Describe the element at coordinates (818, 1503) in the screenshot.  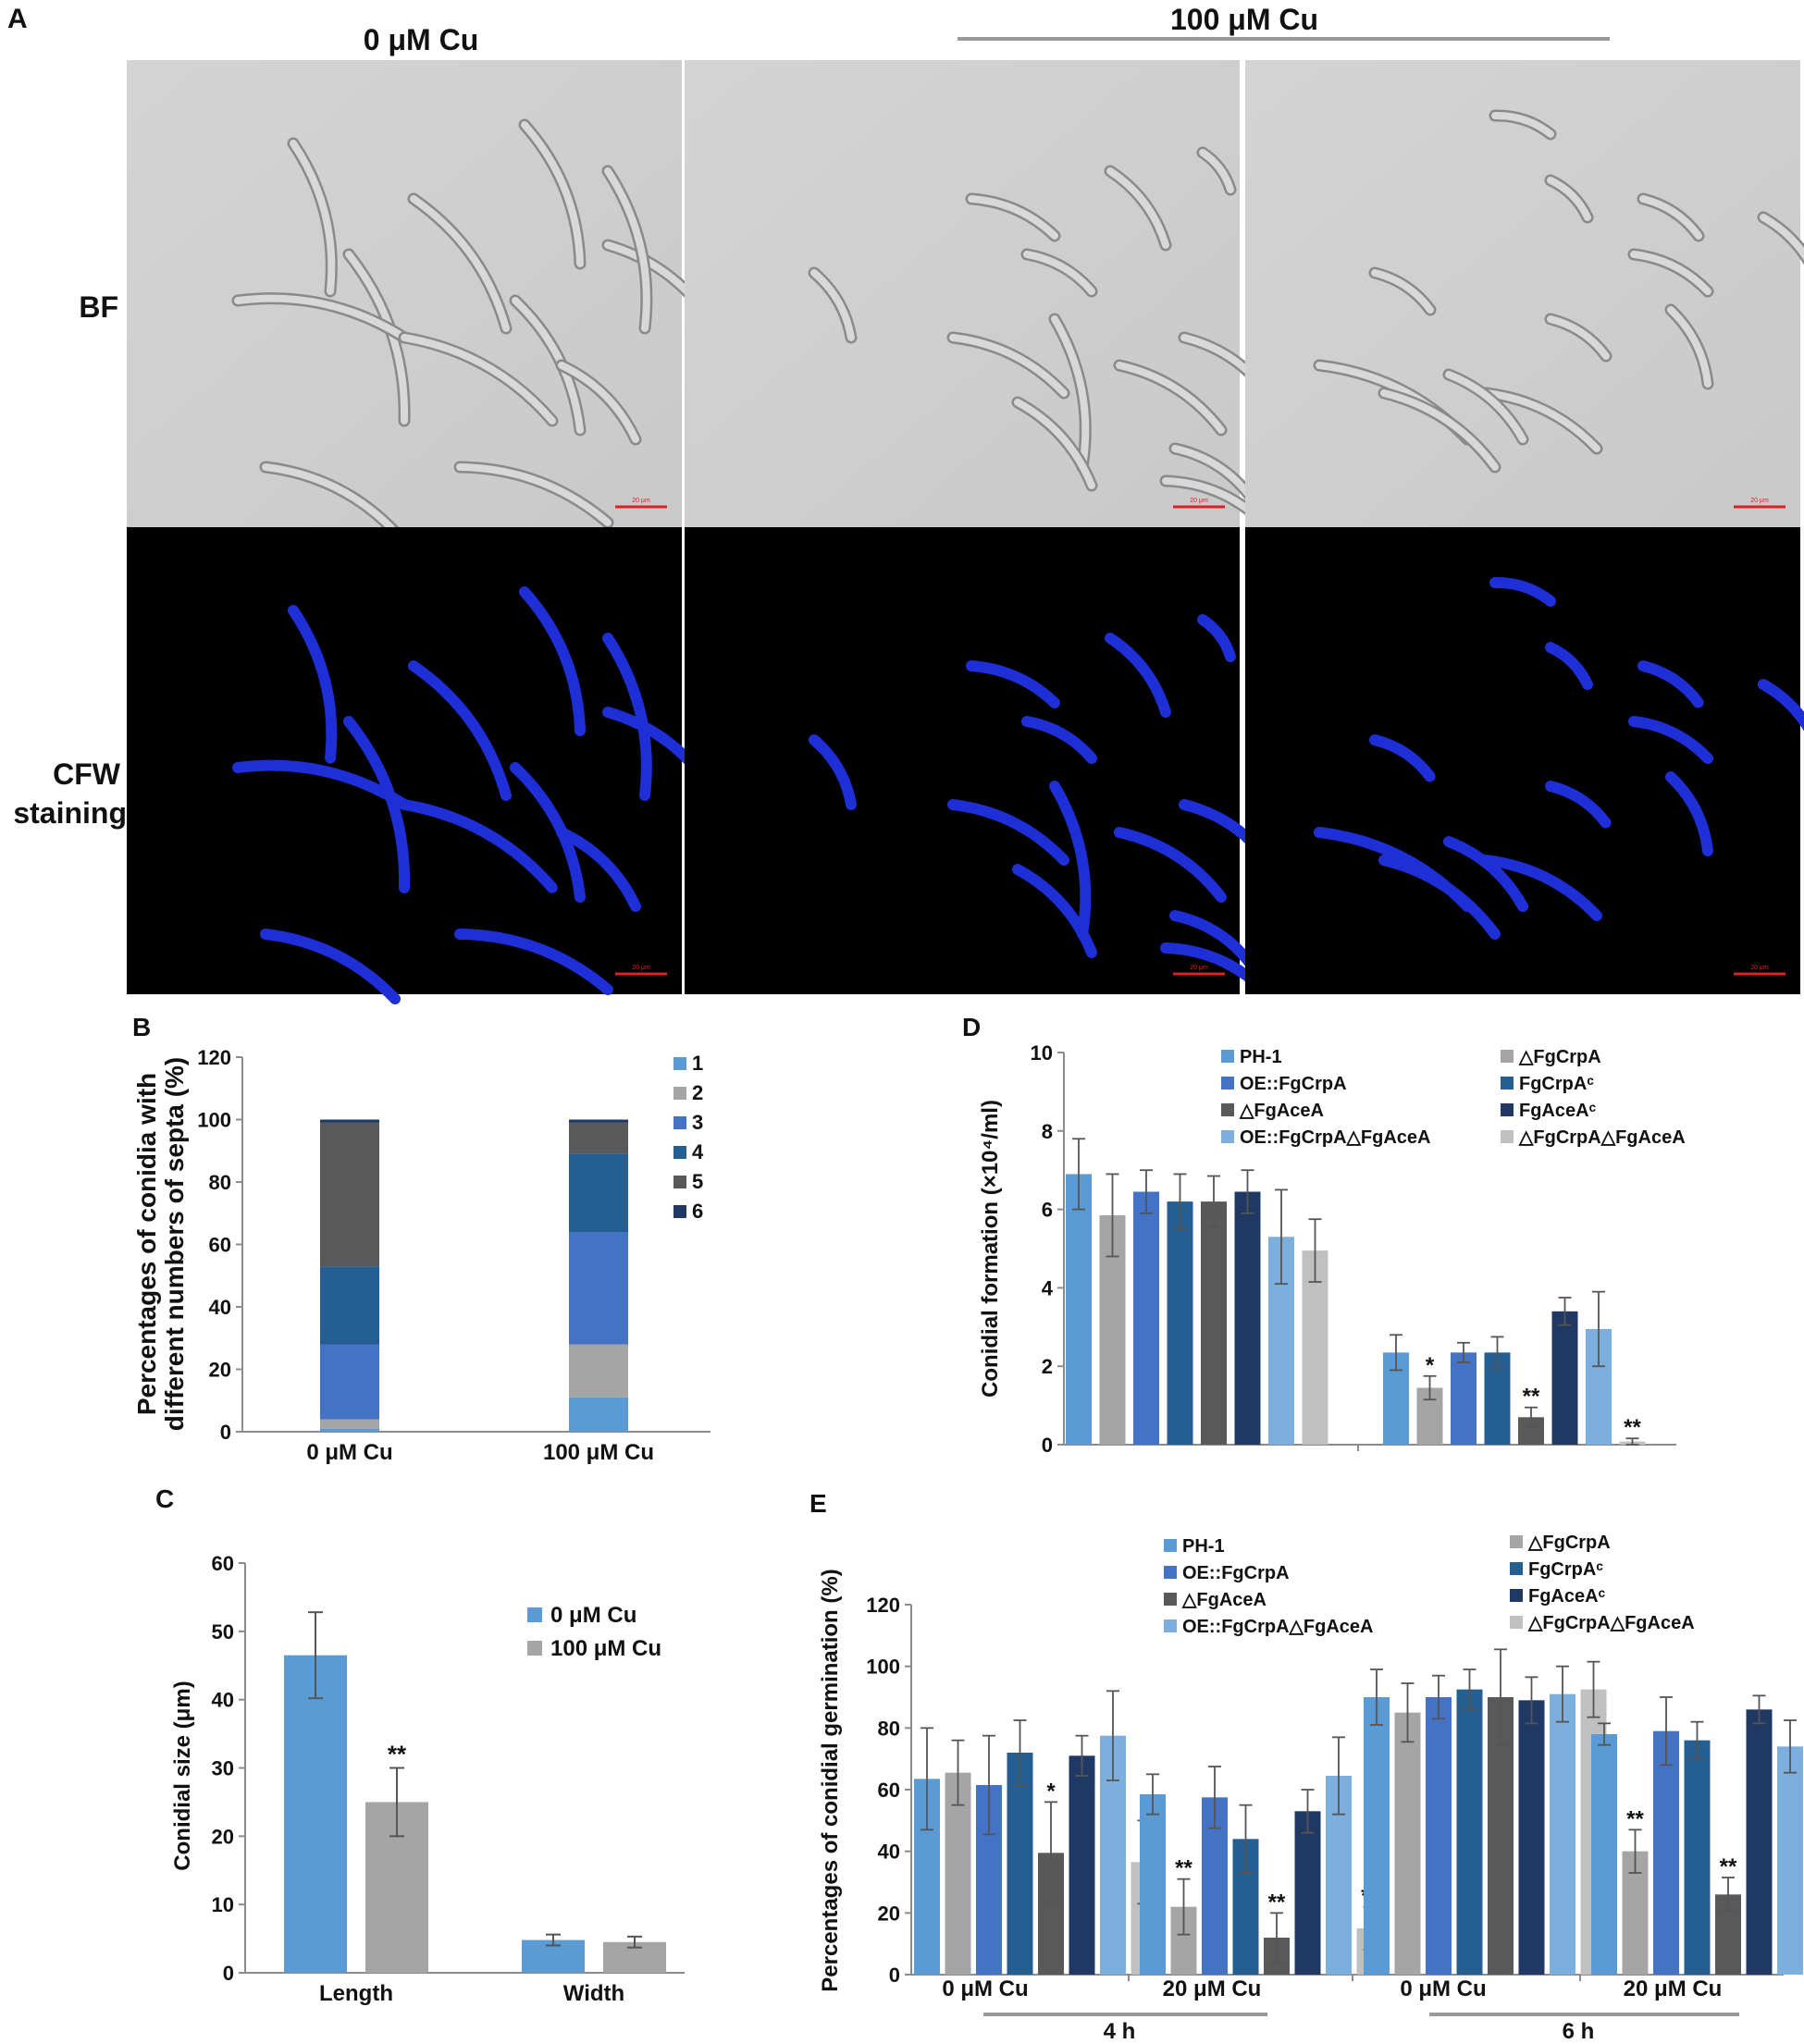
I see `panel-label-e: E` at that location.